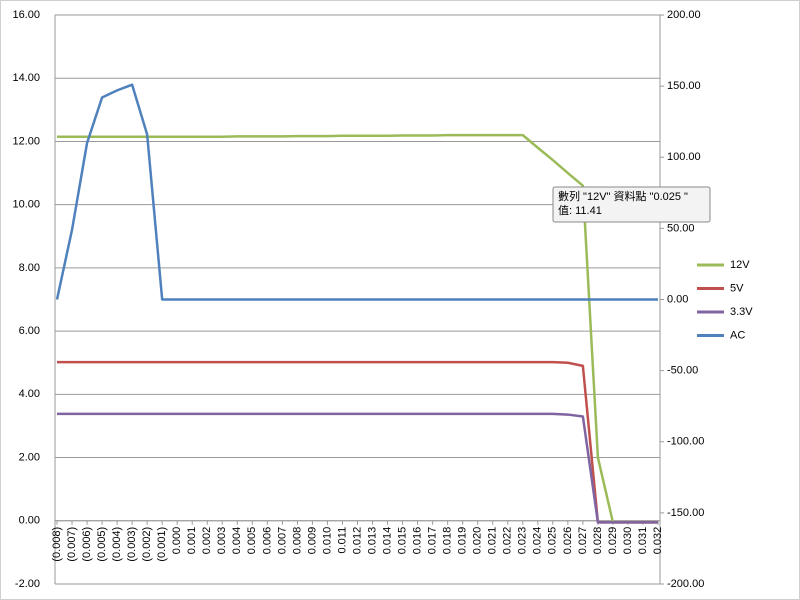 The width and height of the screenshot is (800, 600). I want to click on legend-label: 12V, so click(740, 265).